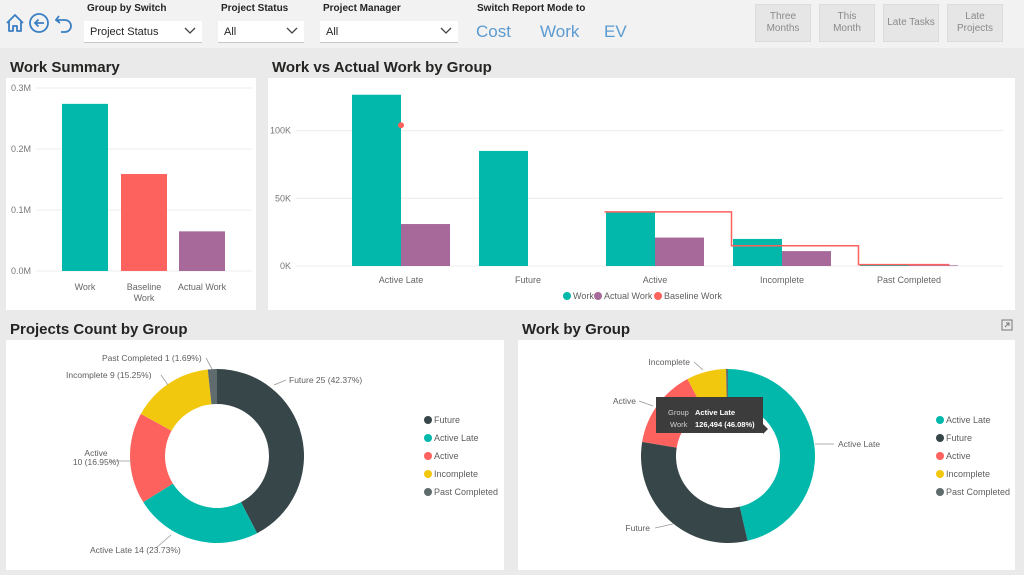  I want to click on legend-label: Work, so click(583, 296).